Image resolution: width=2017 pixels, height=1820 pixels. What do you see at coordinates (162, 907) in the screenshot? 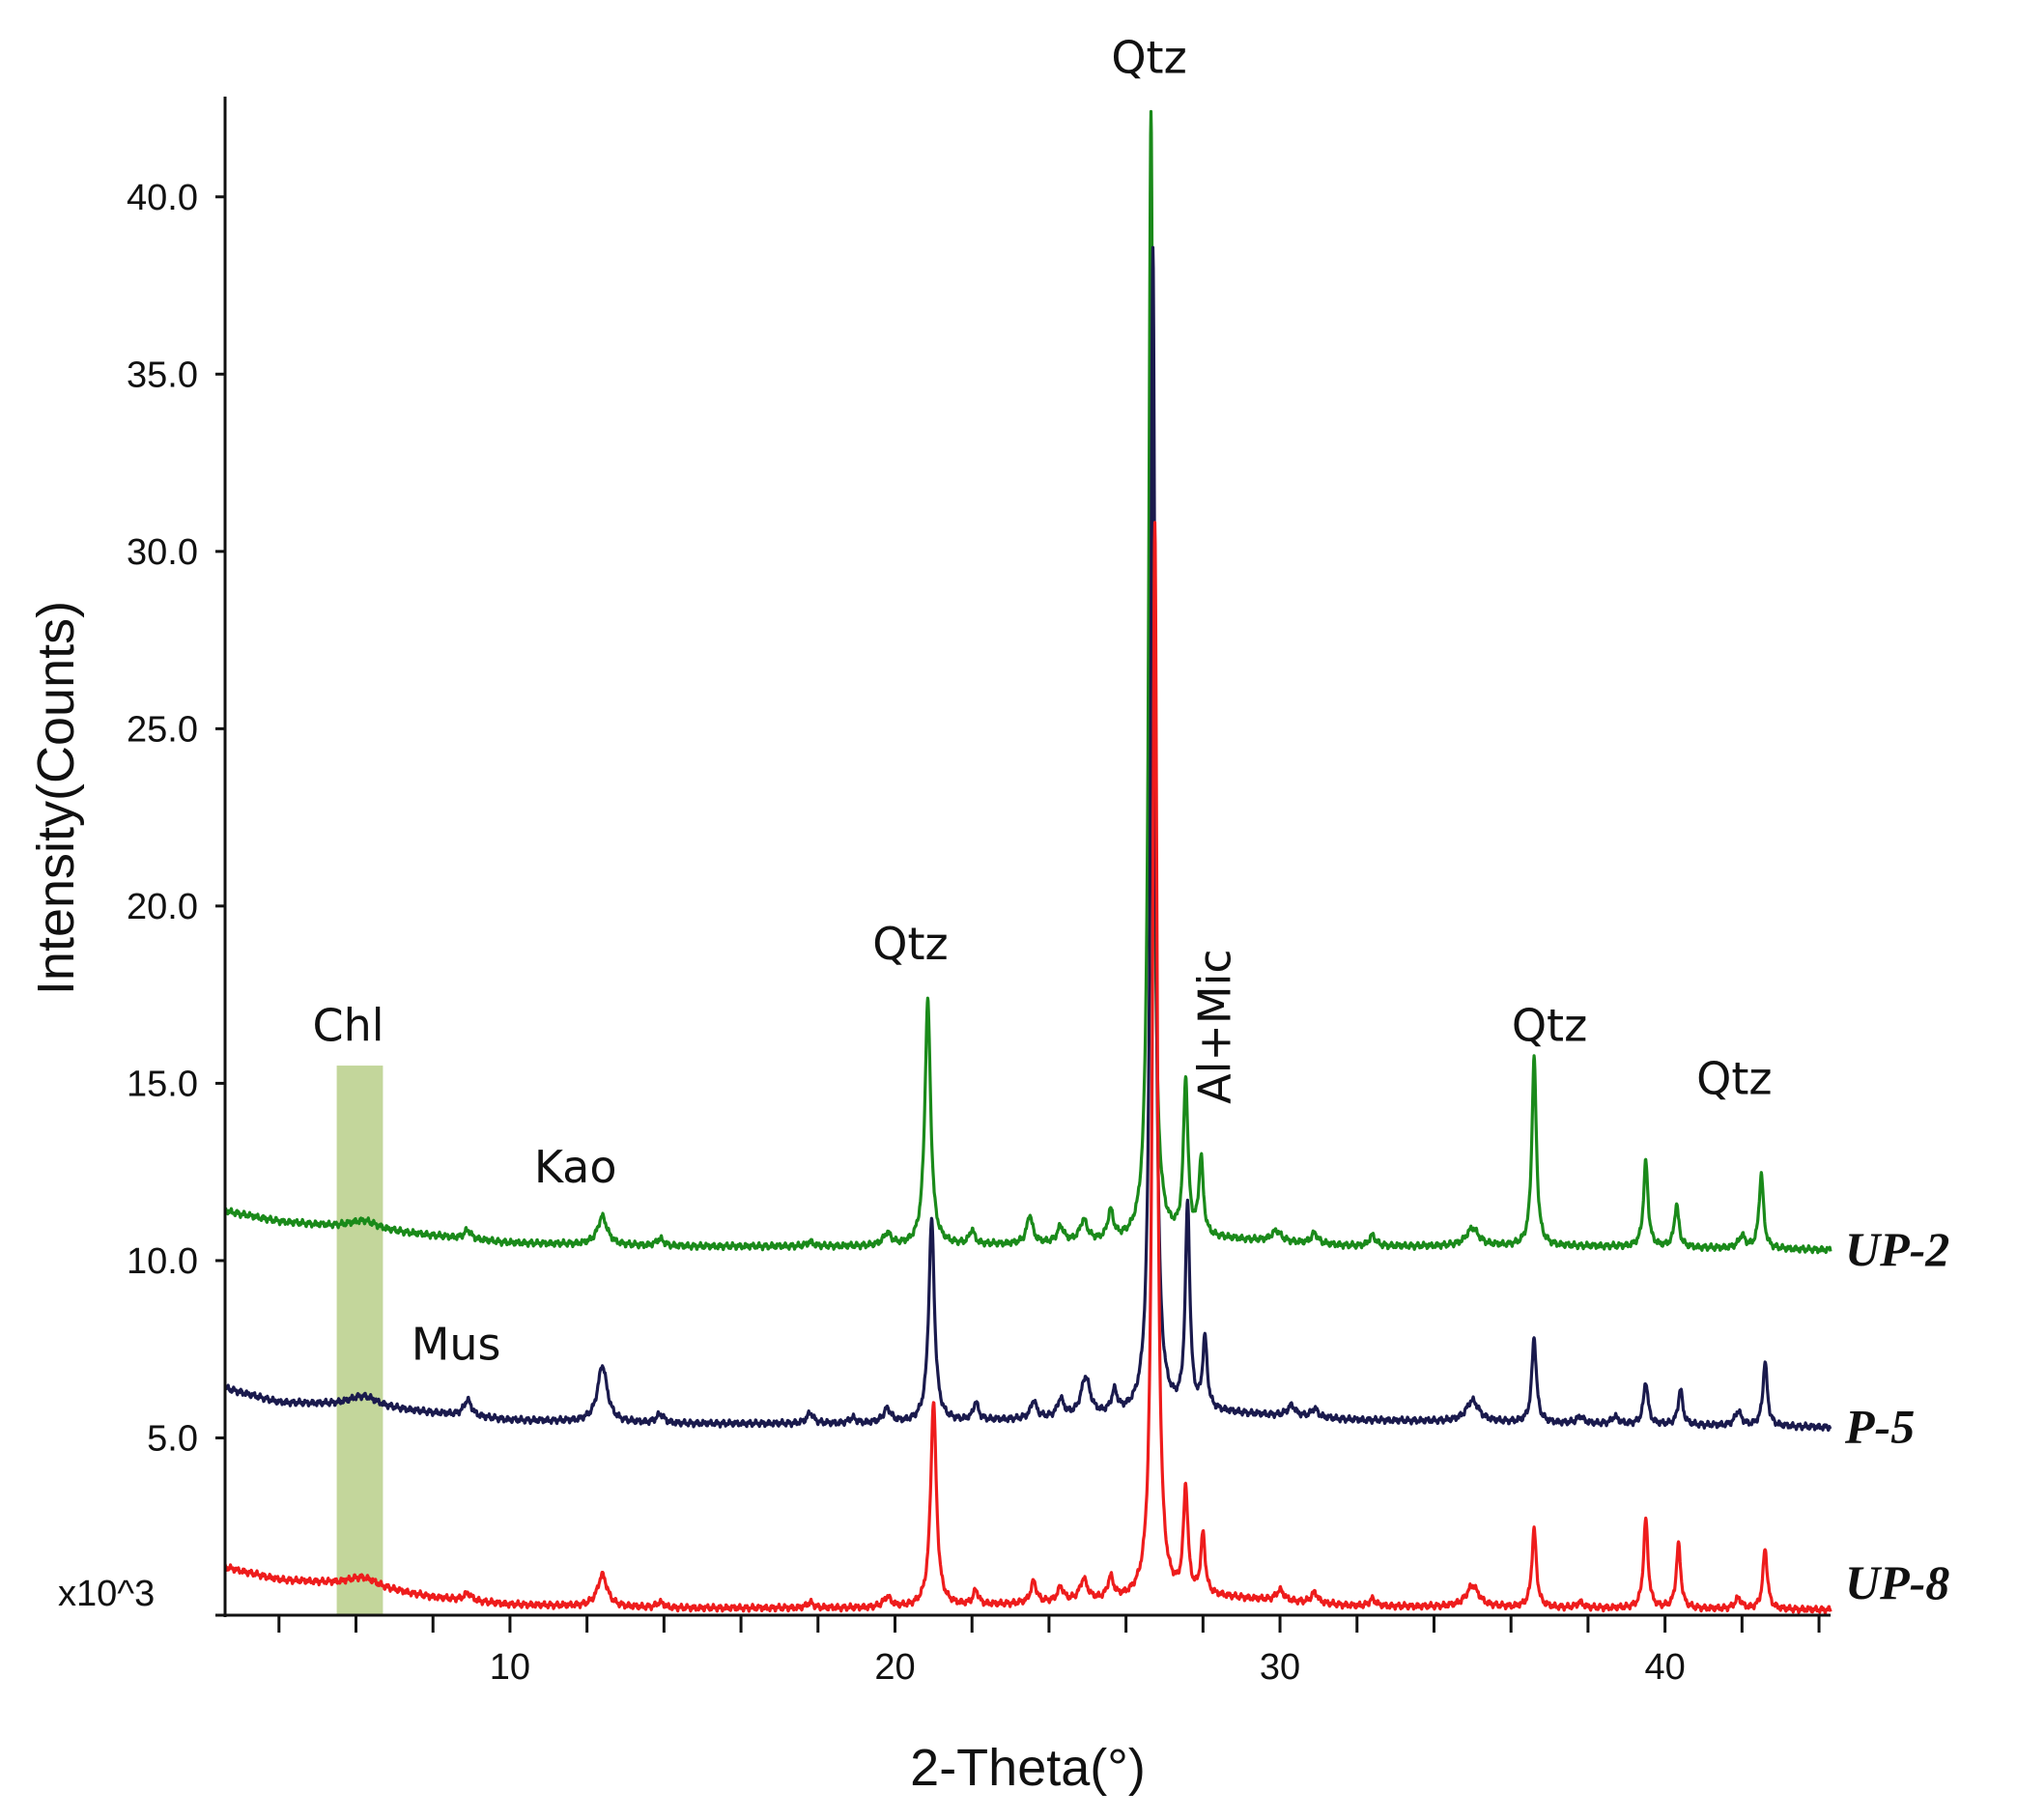
I see `y-tick-label: 20.0` at bounding box center [162, 907].